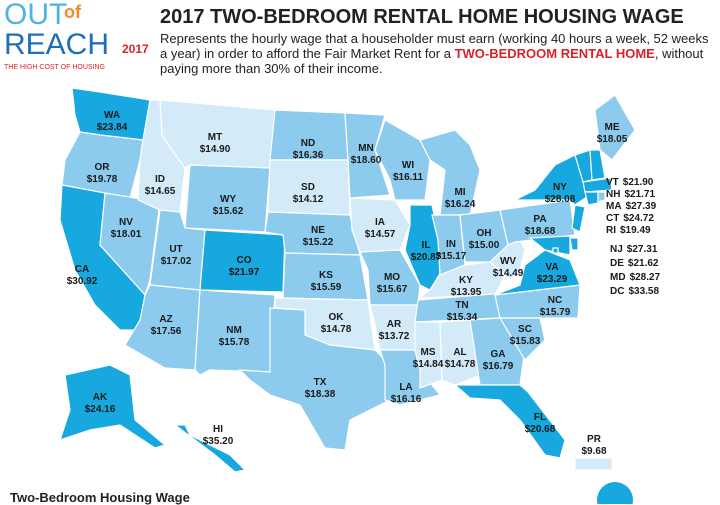 The height and width of the screenshot is (505, 720). What do you see at coordinates (643, 263) in the screenshot?
I see `state-wage: $21.62` at bounding box center [643, 263].